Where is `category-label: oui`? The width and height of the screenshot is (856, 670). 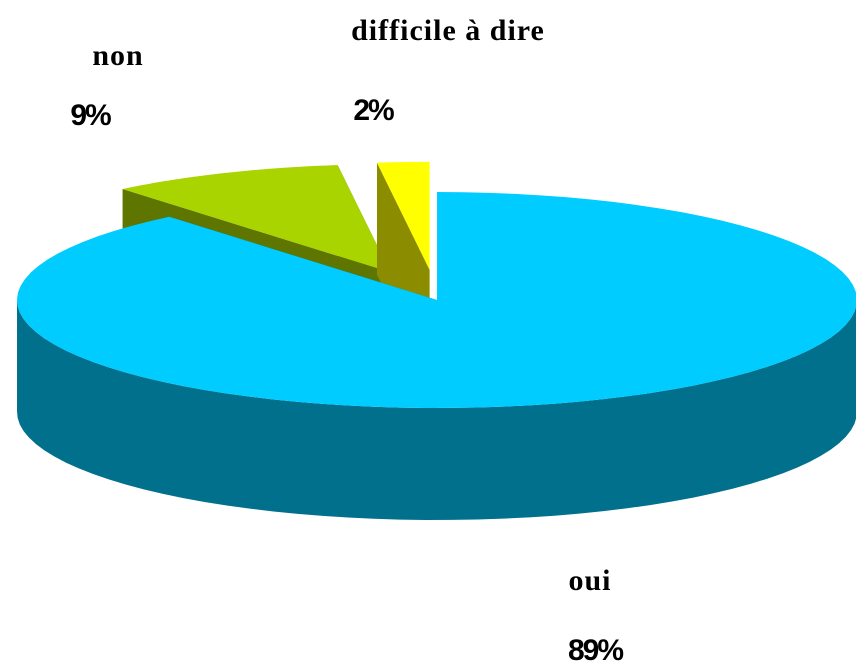 category-label: oui is located at coordinates (589, 580).